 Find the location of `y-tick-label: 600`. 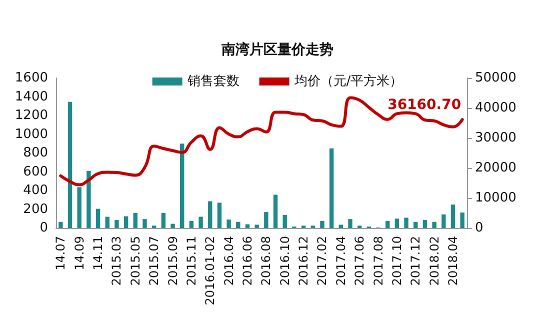

y-tick-label: 600 is located at coordinates (35, 172).